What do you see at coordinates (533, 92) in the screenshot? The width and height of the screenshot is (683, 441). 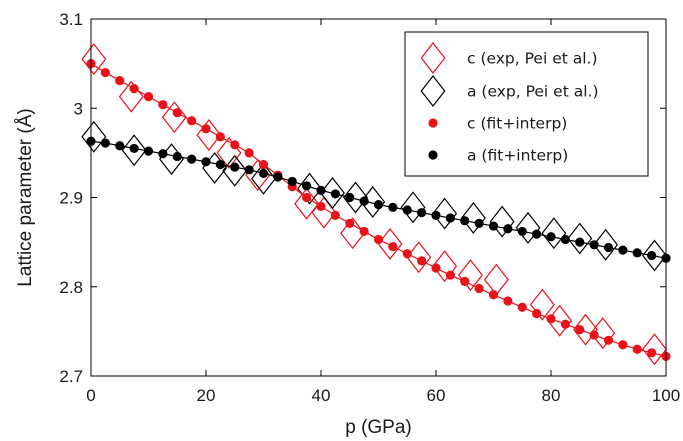 I see `legend-label: a (exp, Pei et al.)` at bounding box center [533, 92].